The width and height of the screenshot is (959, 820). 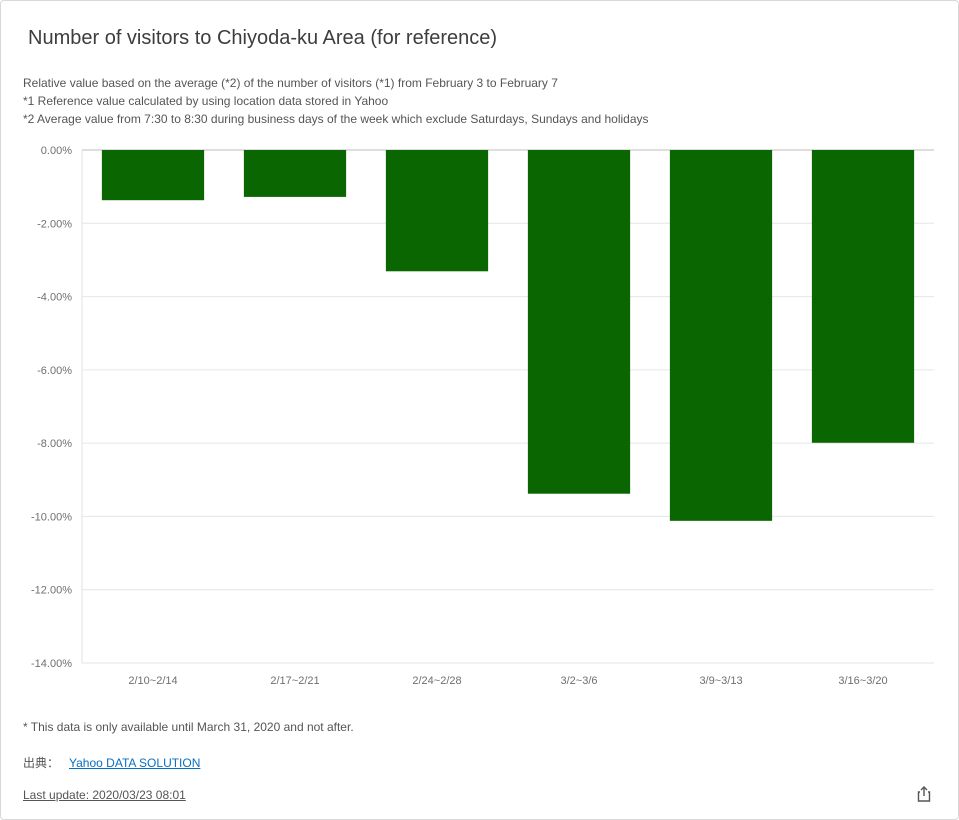 What do you see at coordinates (720, 681) in the screenshot?
I see `x-tick-label: 3/9~3/13` at bounding box center [720, 681].